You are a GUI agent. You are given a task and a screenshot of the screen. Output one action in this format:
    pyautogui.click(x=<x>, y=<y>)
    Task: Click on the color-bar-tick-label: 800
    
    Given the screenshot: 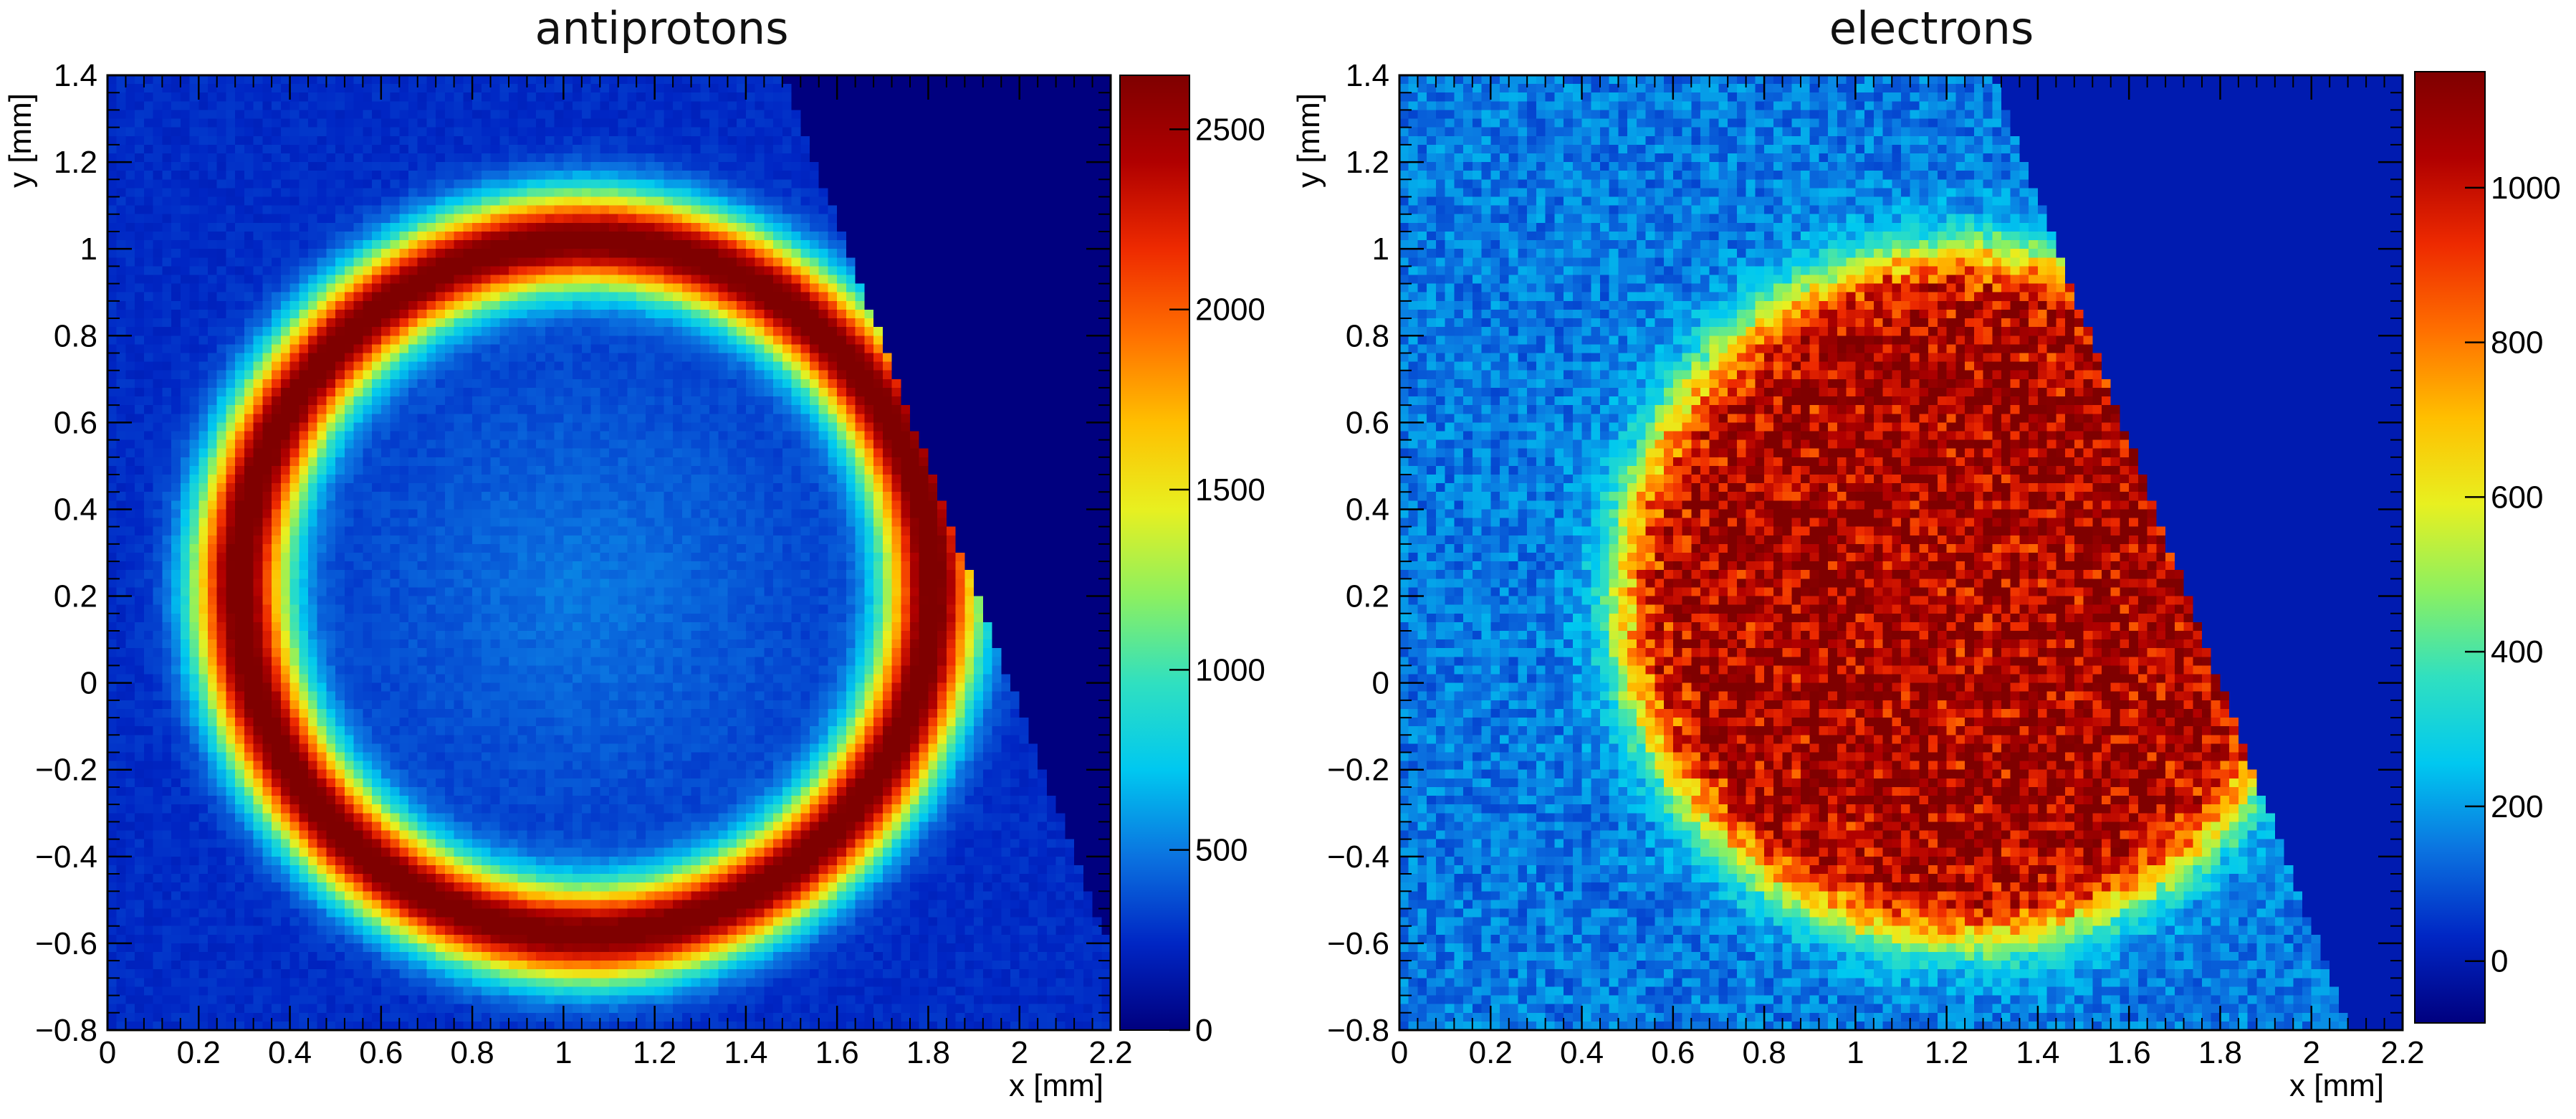 What is the action you would take?
    pyautogui.click(x=2517, y=343)
    